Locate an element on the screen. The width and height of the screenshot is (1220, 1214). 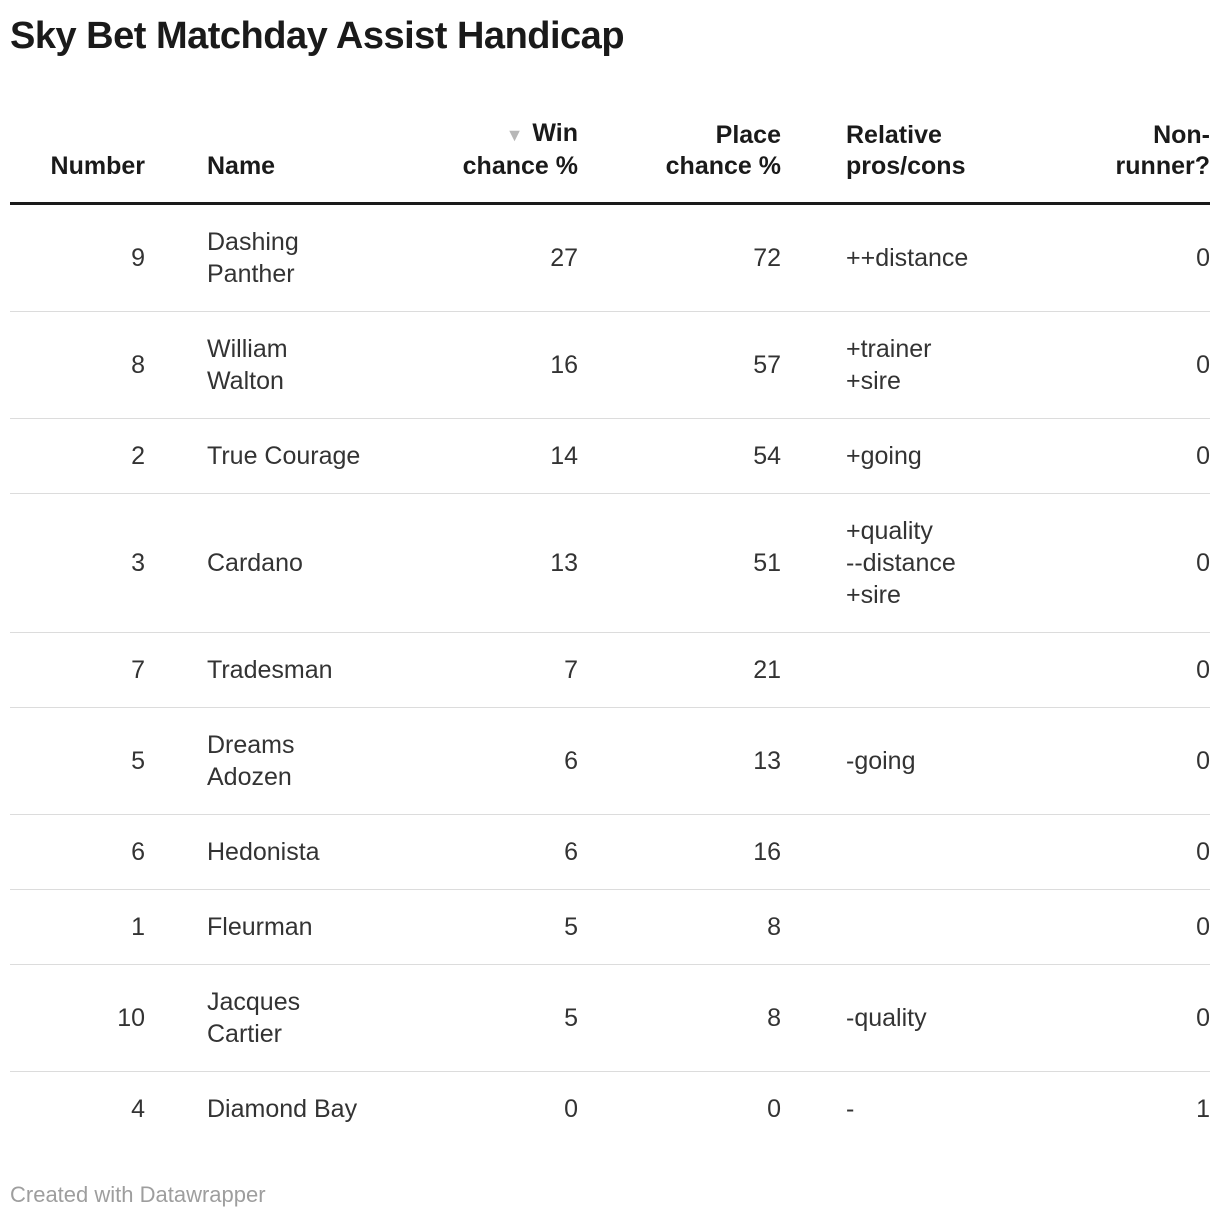
table-row: 9 Dashing Panther 27 72 ++distance 0 is located at coordinates (610, 257).